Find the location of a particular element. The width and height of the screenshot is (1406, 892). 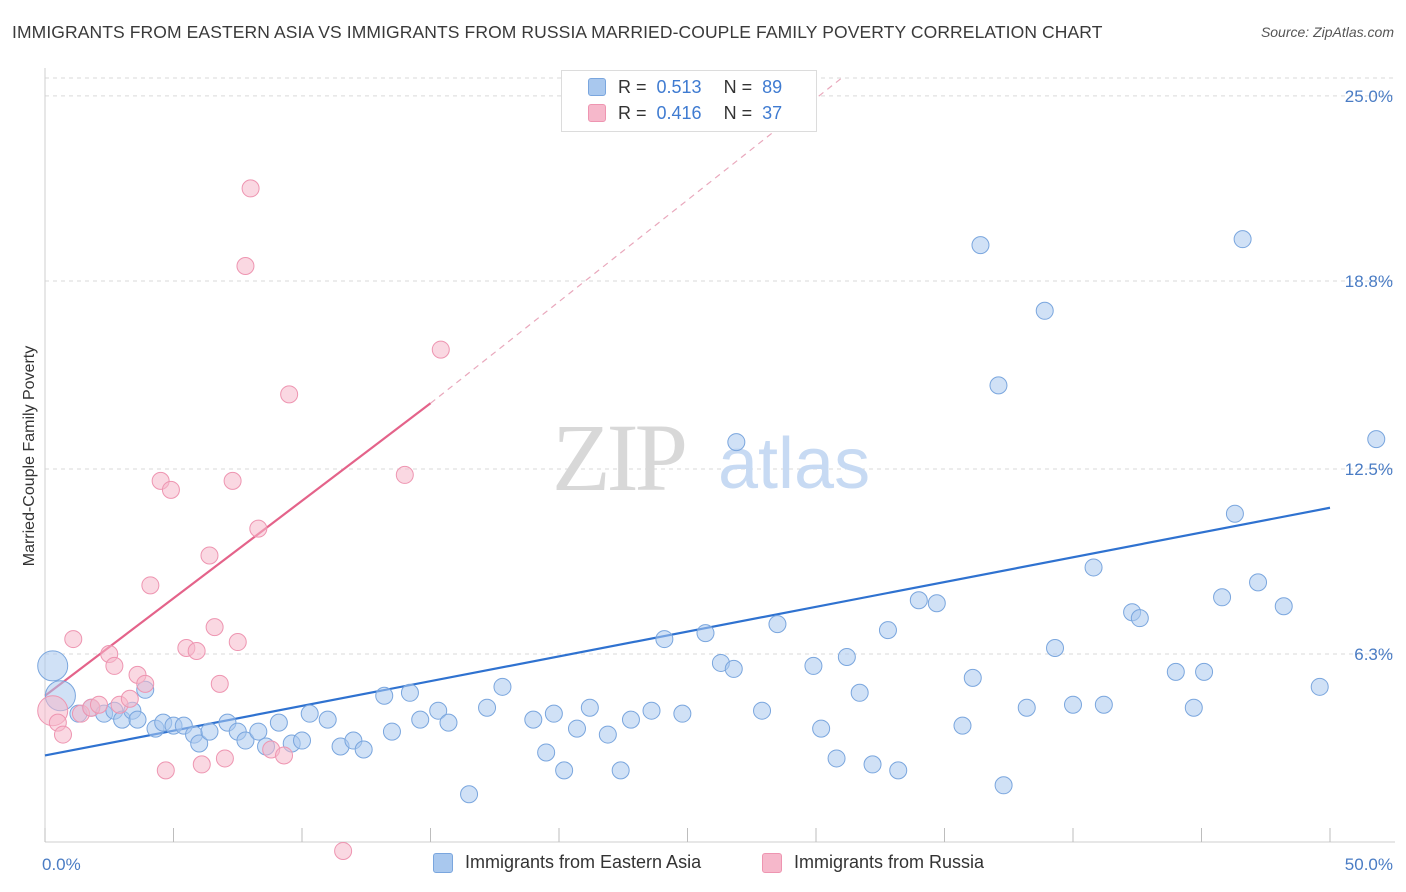

watermark-zip: ZIP is located at coordinates (618, 457).